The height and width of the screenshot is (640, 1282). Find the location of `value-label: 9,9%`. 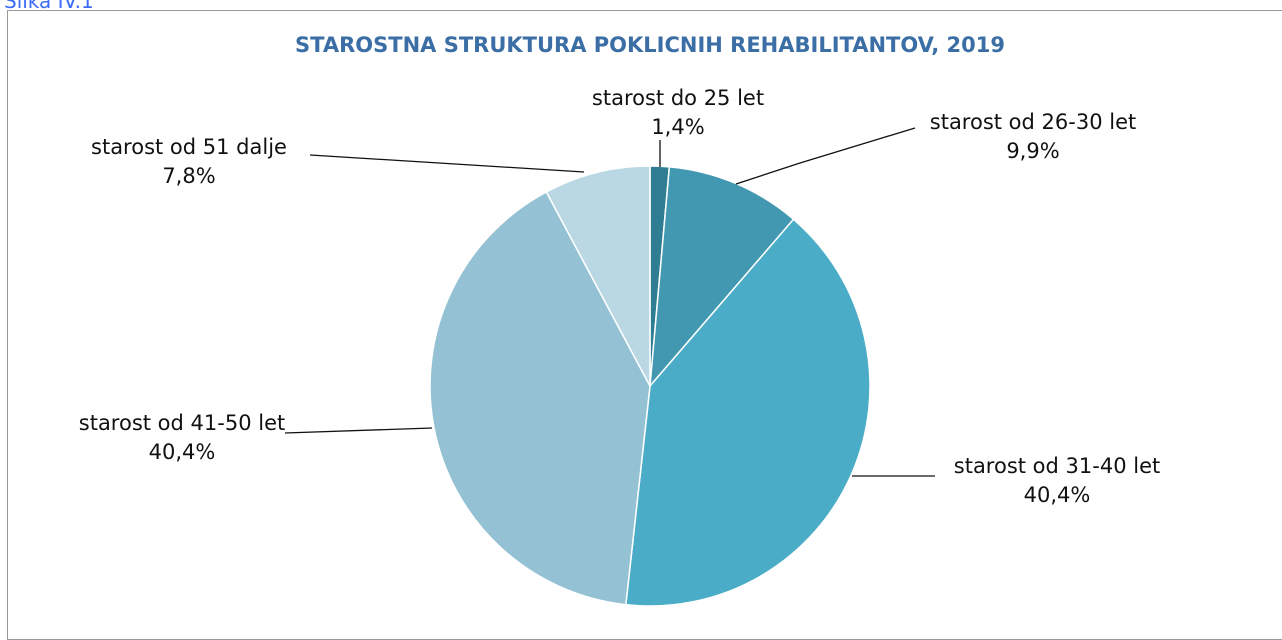

value-label: 9,9% is located at coordinates (1033, 151).